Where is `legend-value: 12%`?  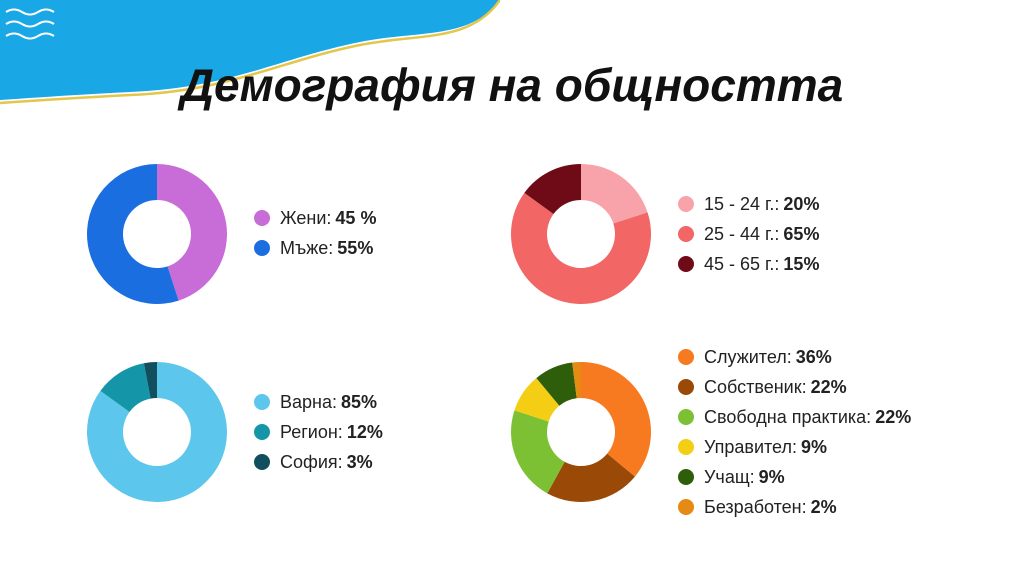 legend-value: 12% is located at coordinates (364, 431).